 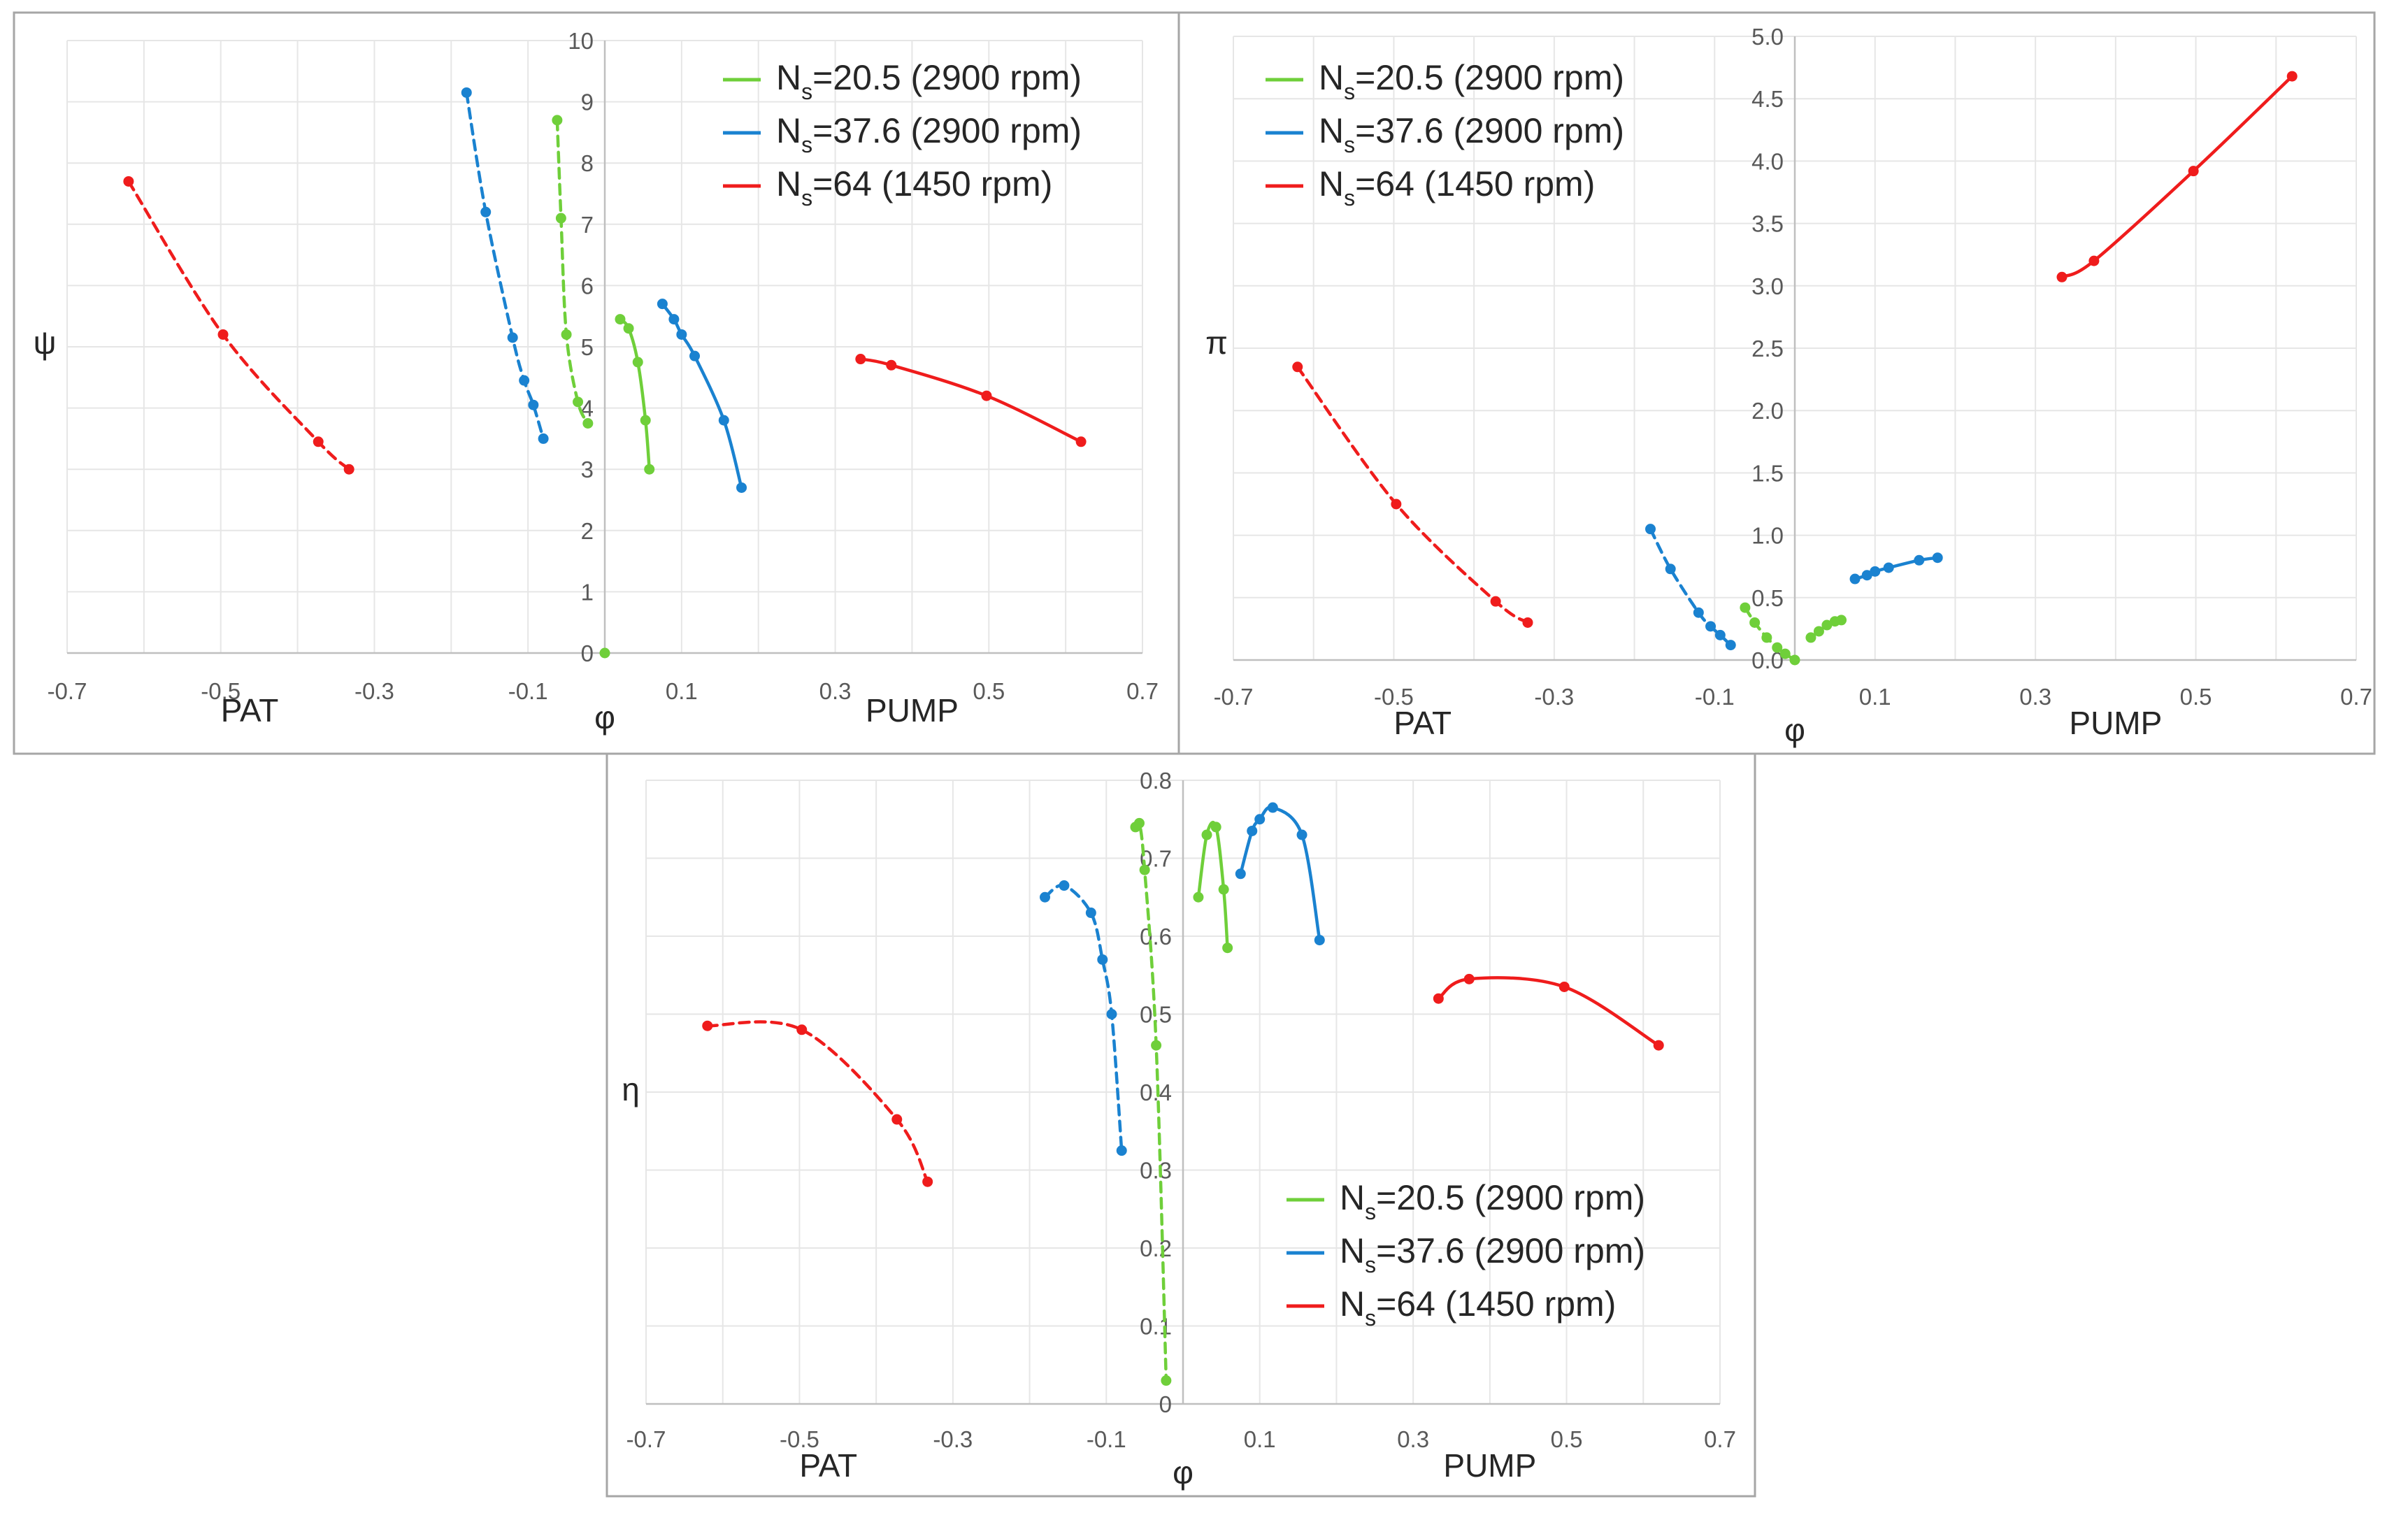 What do you see at coordinates (1767, 349) in the screenshot?
I see `y-tick-labels: 0.00.51.01.52.02.53.03.54.04.55.0` at bounding box center [1767, 349].